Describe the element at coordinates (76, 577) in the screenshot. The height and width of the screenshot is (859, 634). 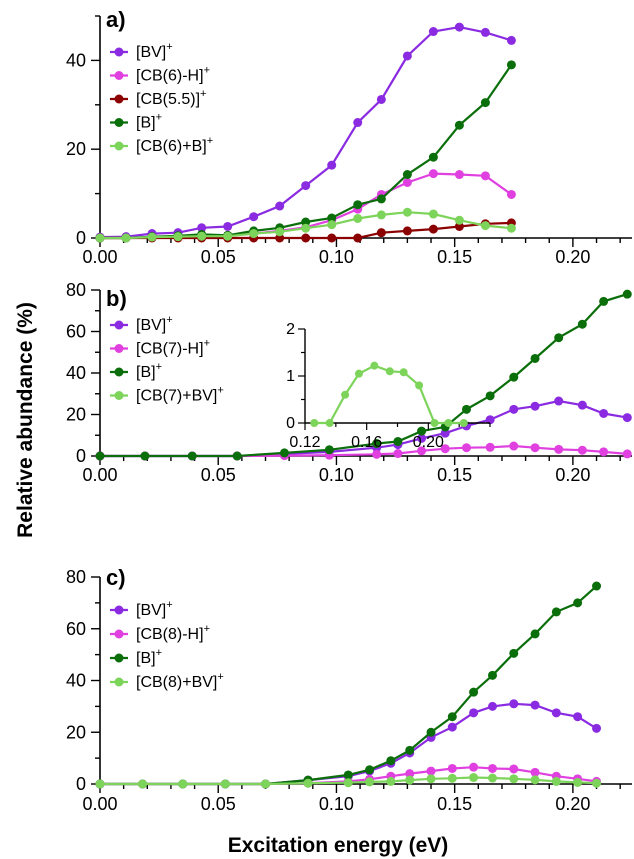
I see `y-tick-label: 80` at that location.